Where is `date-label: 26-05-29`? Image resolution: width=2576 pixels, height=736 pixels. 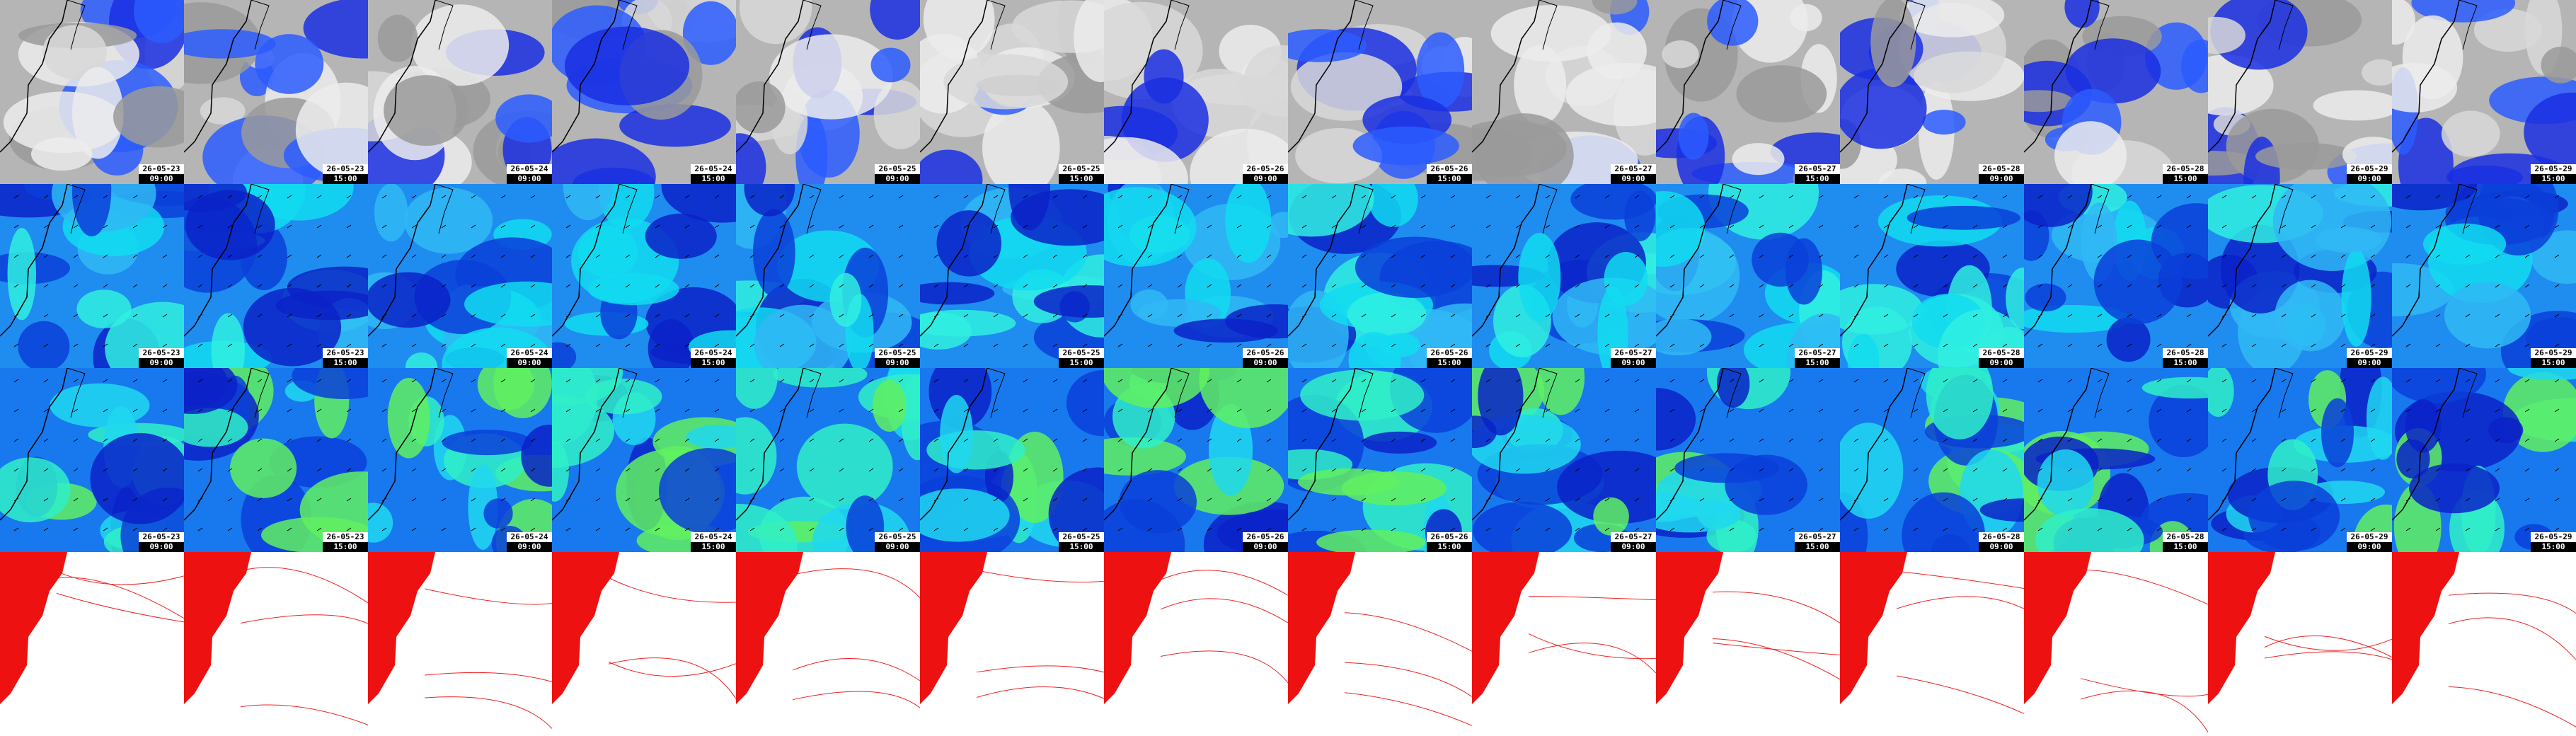 date-label: 26-05-29 is located at coordinates (2369, 353).